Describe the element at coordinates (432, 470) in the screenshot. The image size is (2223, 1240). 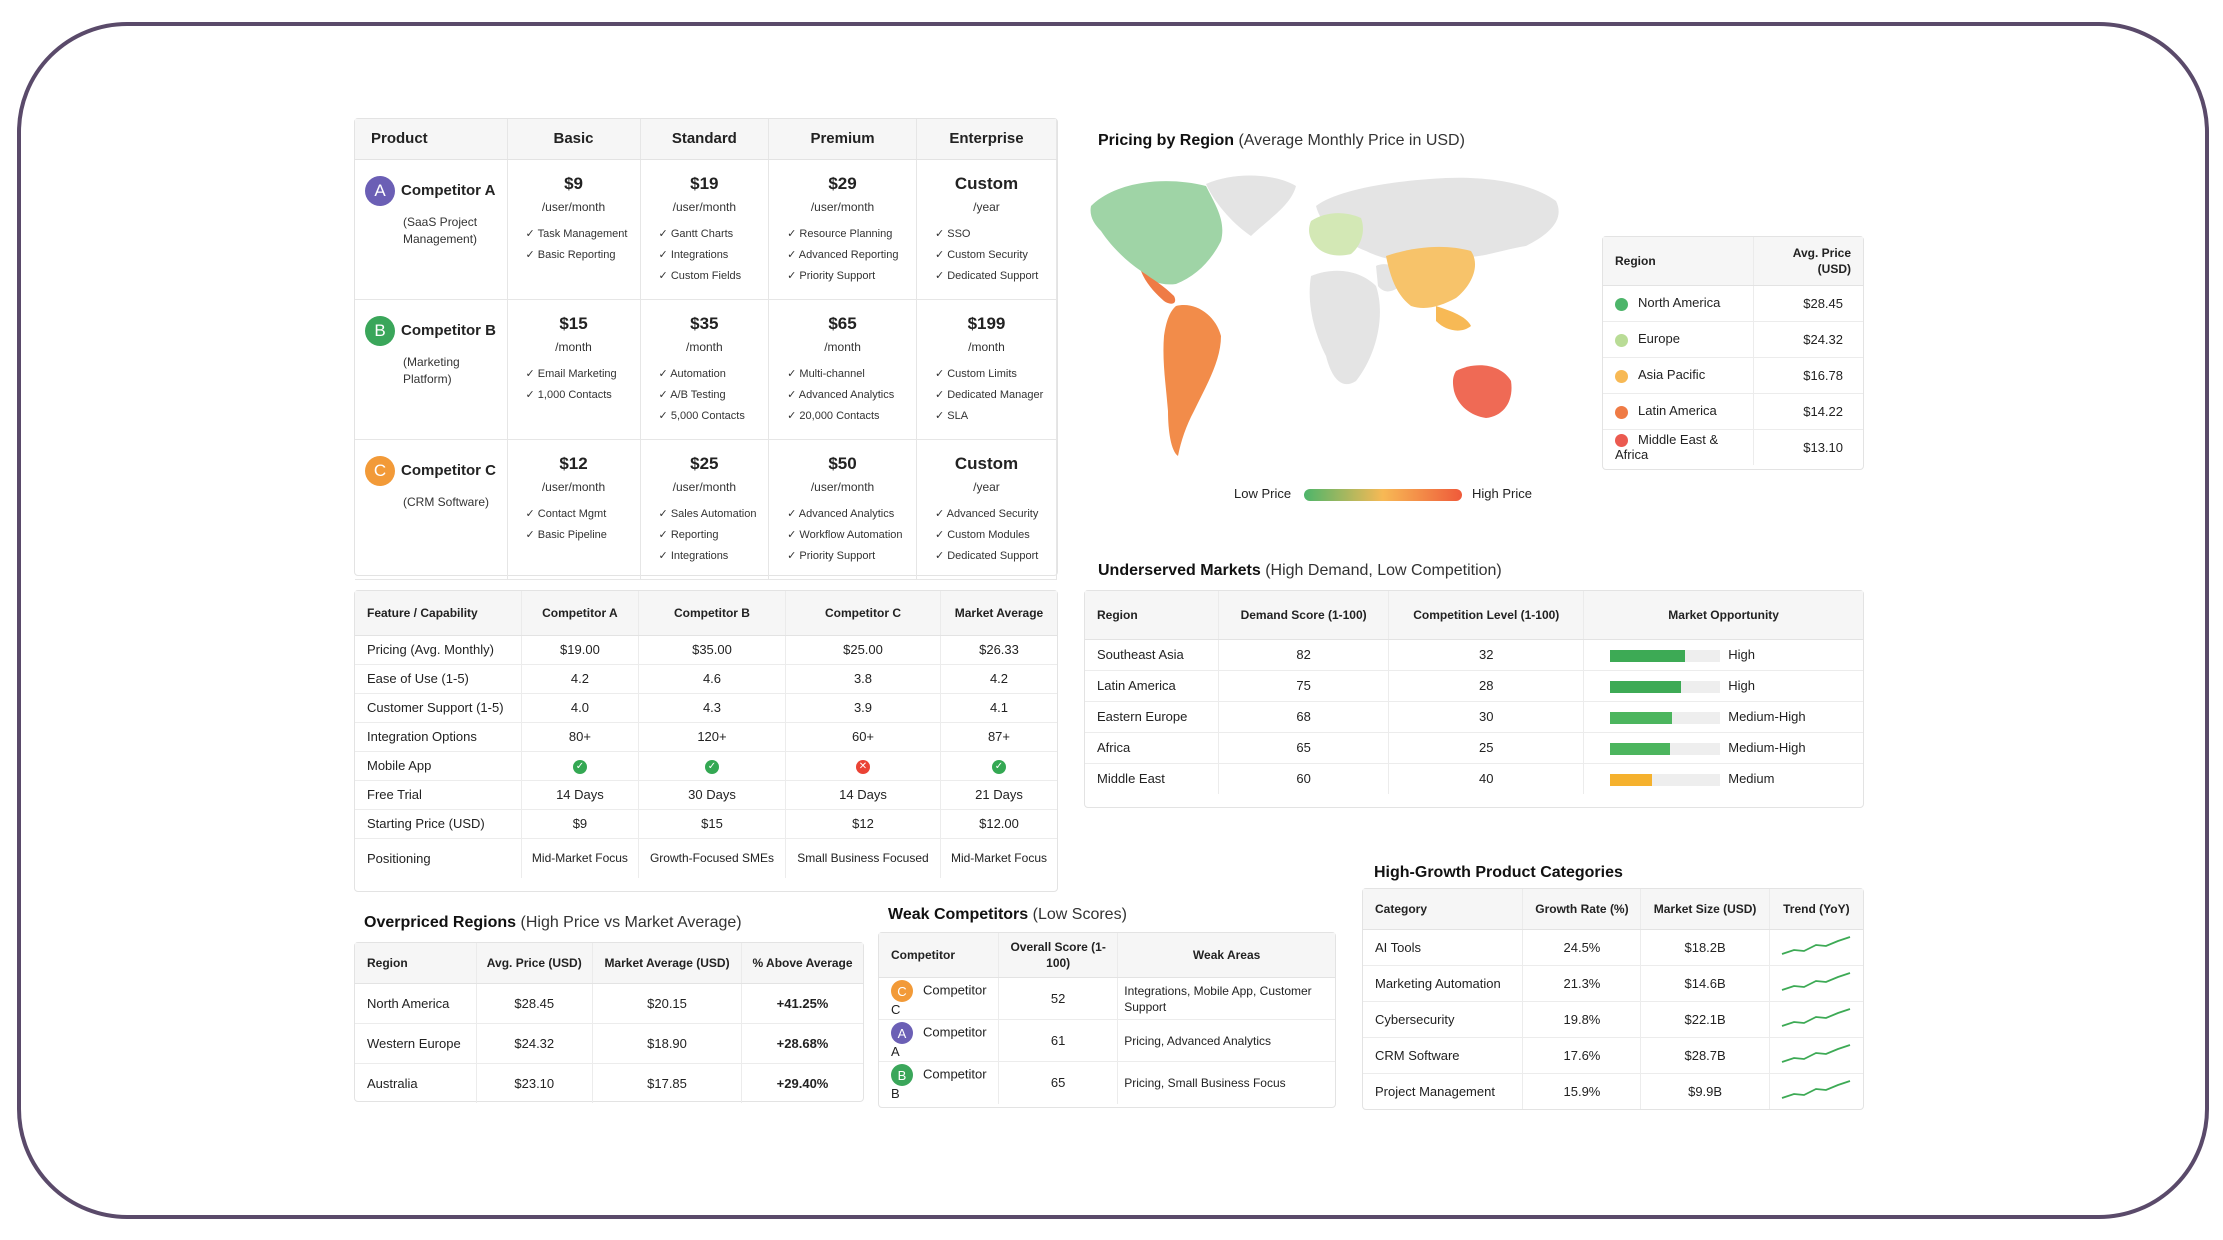
I see `product-name: C Competitor C` at that location.